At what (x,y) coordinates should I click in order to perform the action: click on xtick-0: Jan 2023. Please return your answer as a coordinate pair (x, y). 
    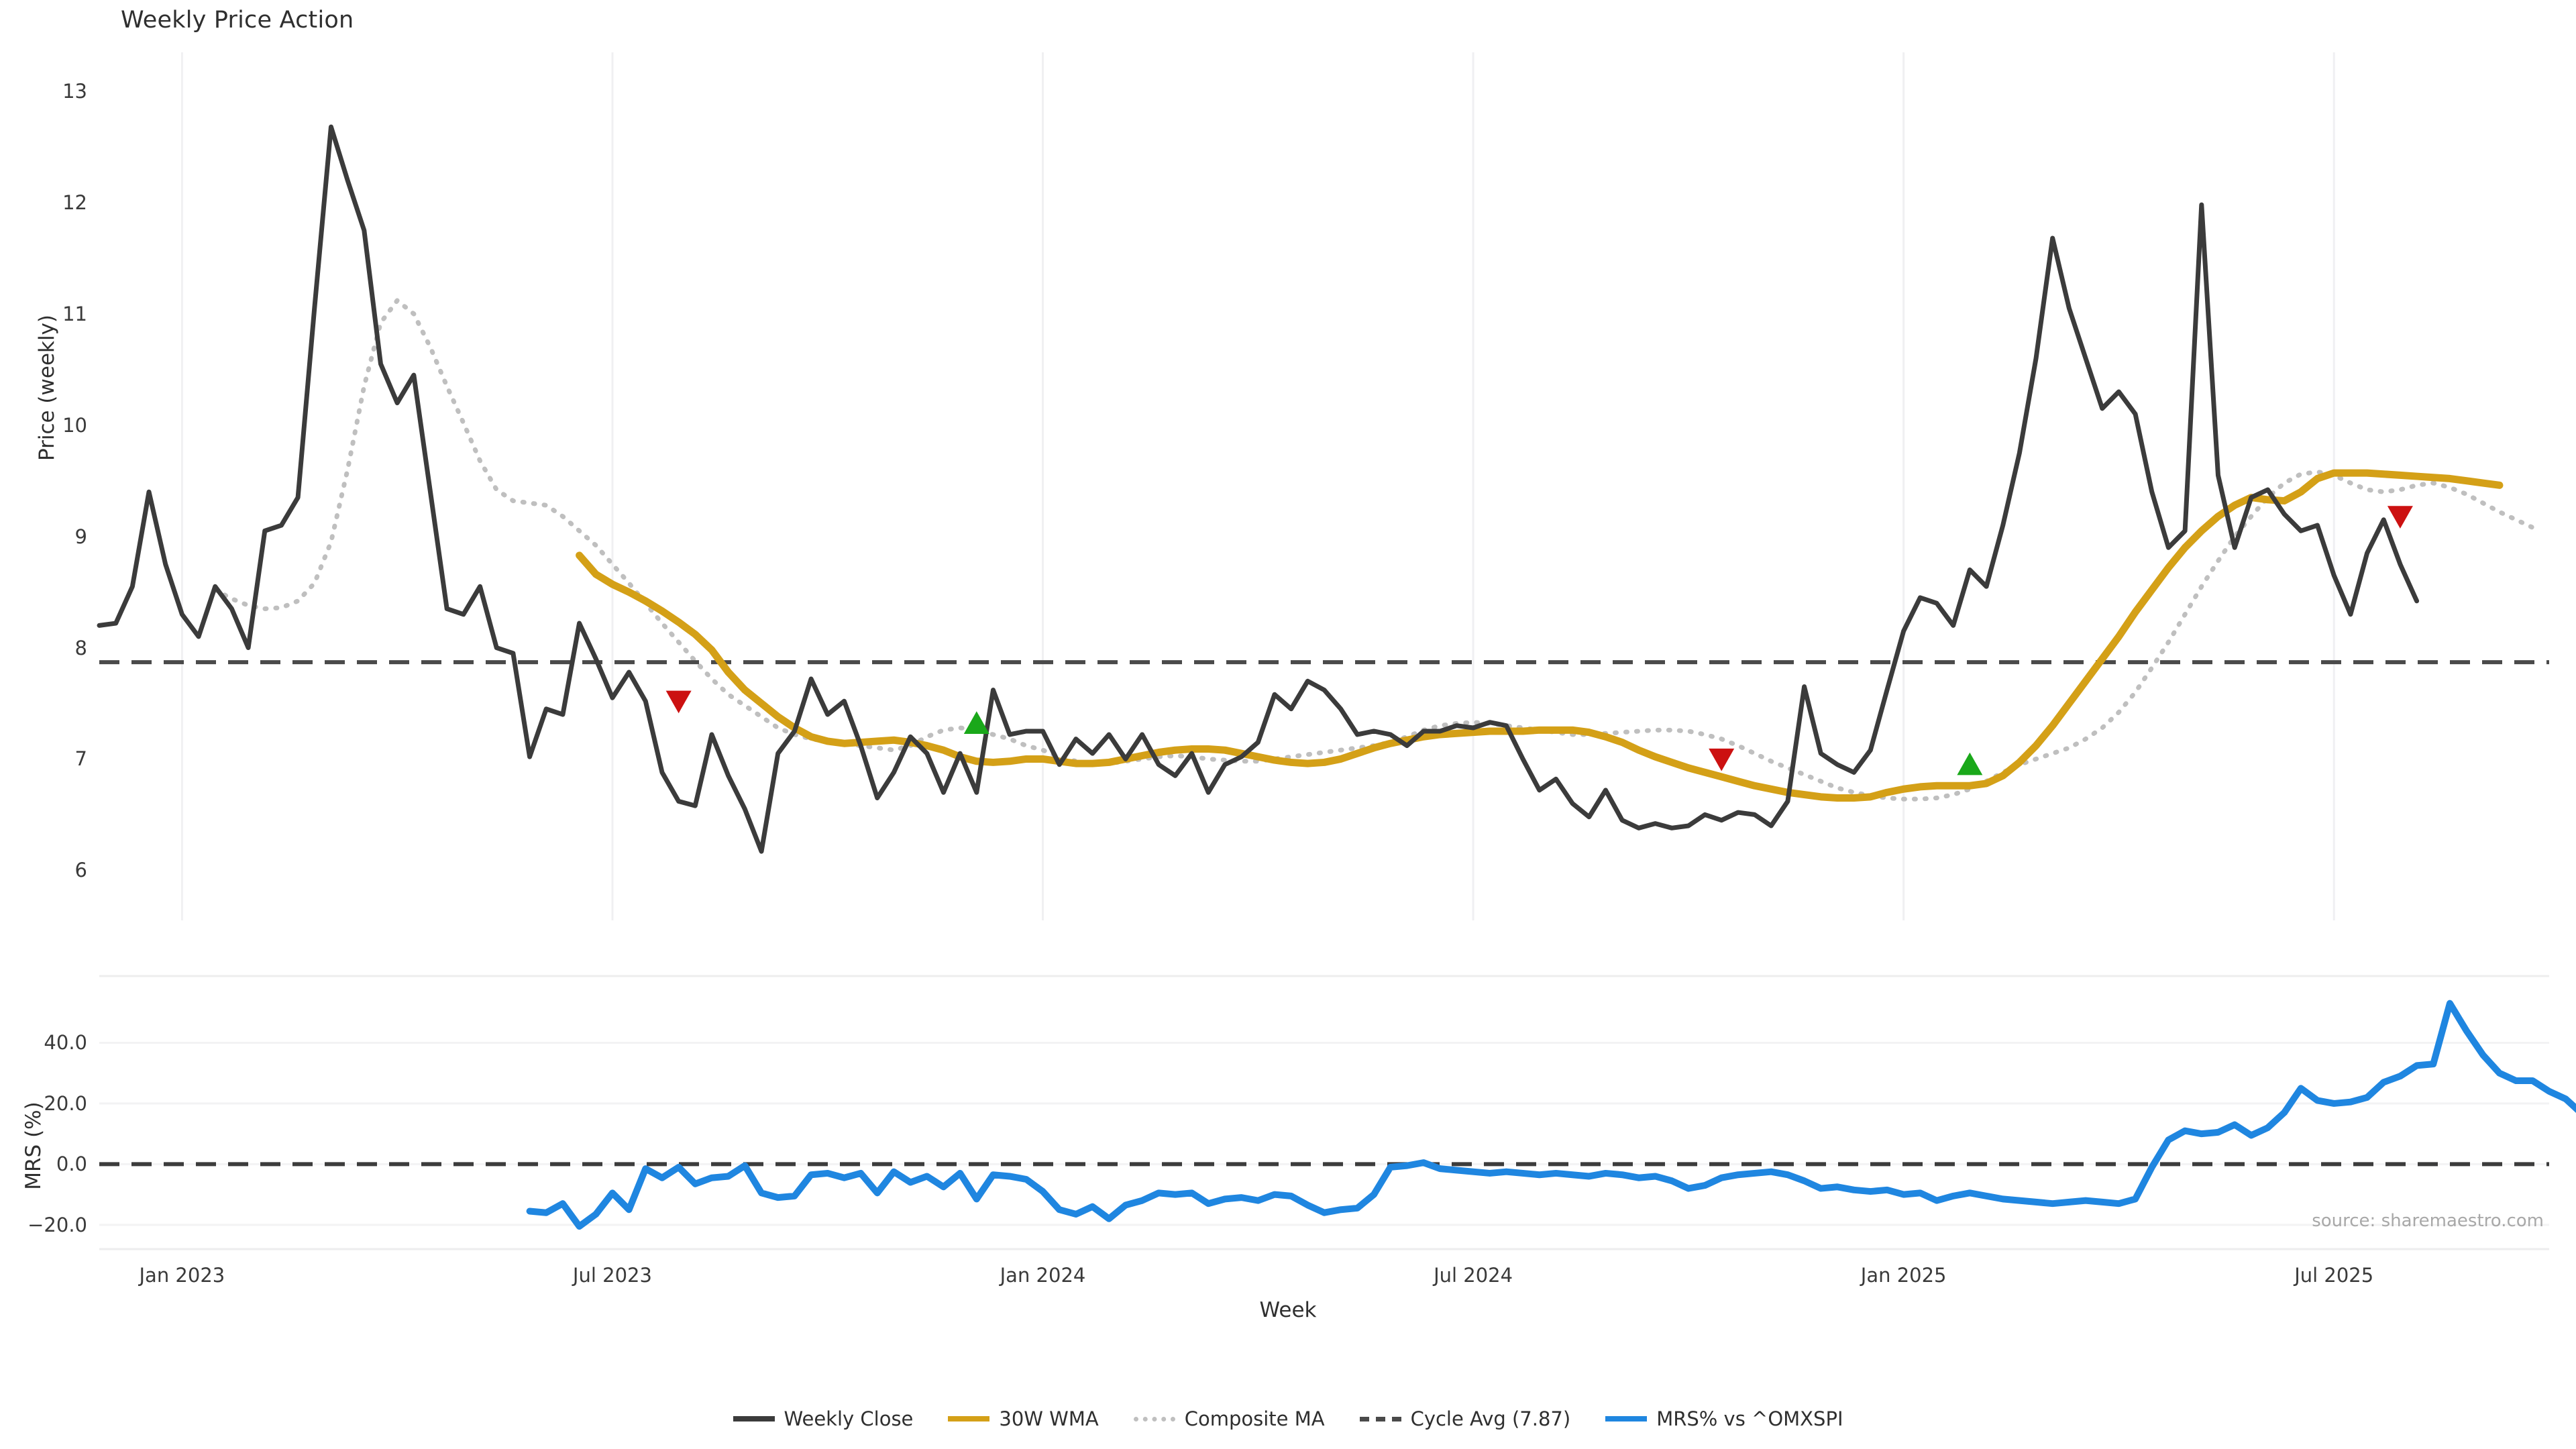
    Looking at the image, I should click on (182, 1275).